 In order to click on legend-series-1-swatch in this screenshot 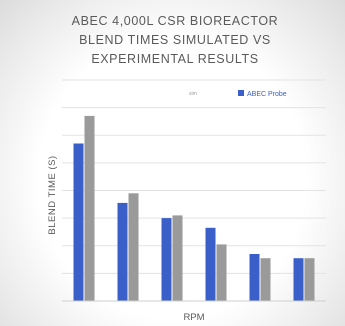, I will do `click(241, 93)`.